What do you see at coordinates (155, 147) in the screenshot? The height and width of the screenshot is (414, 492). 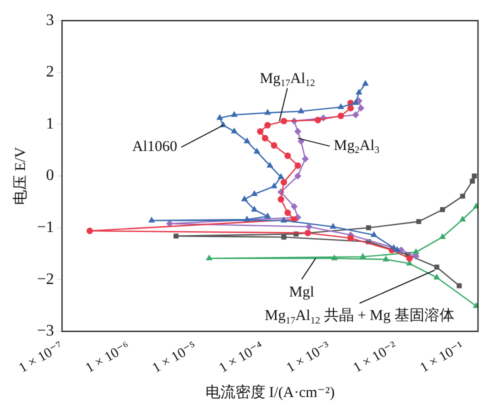 I see `annotation: Al1060` at bounding box center [155, 147].